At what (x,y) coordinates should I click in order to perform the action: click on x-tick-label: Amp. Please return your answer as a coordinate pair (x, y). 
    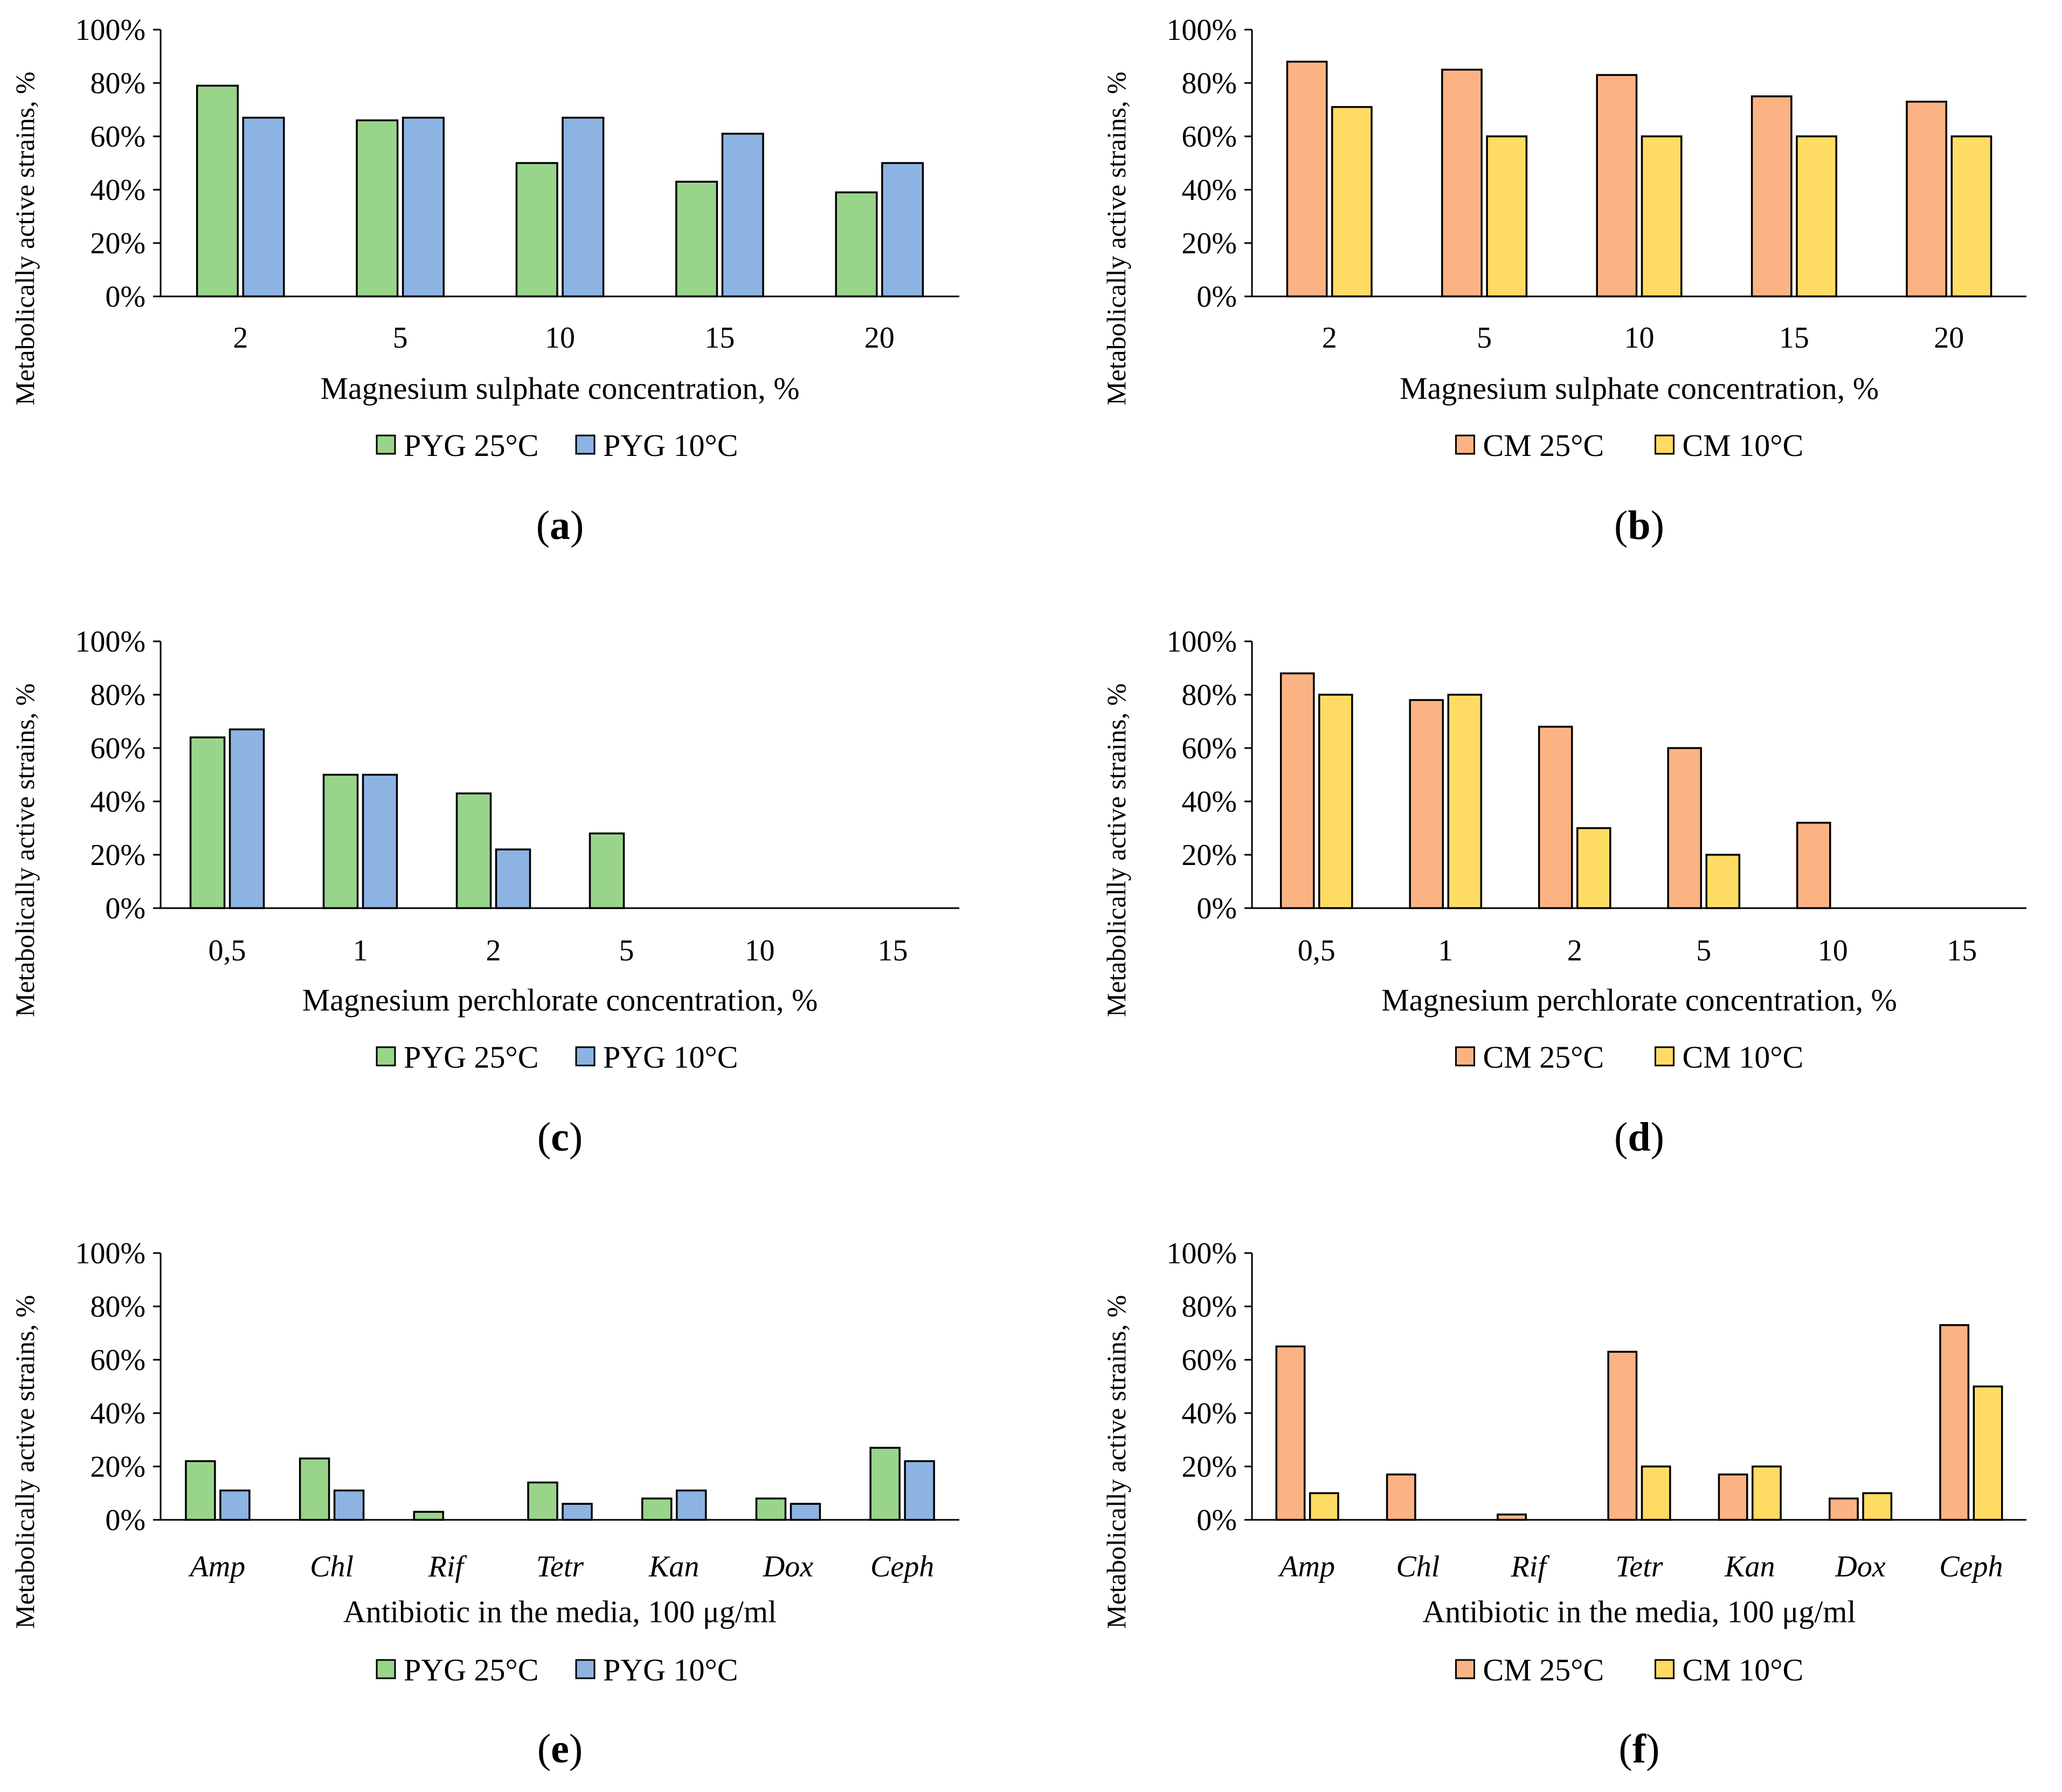
    Looking at the image, I should click on (1306, 1566).